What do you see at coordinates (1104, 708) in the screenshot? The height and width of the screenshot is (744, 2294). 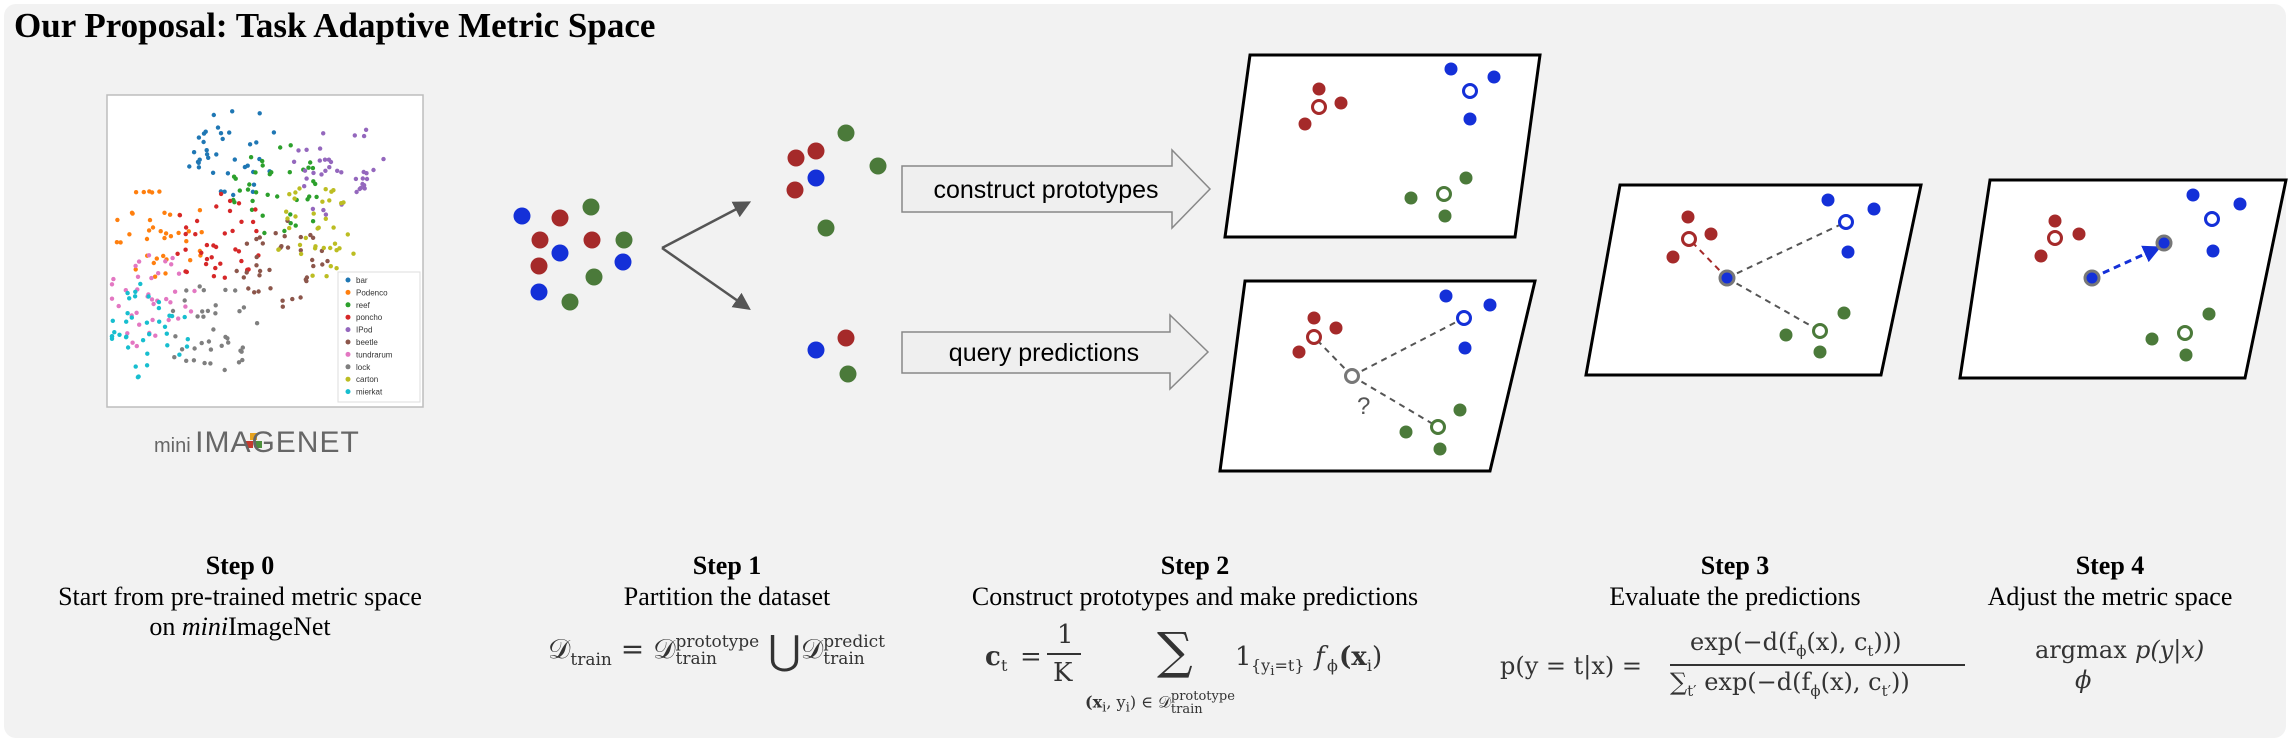 I see `f2-under-i: i` at bounding box center [1104, 708].